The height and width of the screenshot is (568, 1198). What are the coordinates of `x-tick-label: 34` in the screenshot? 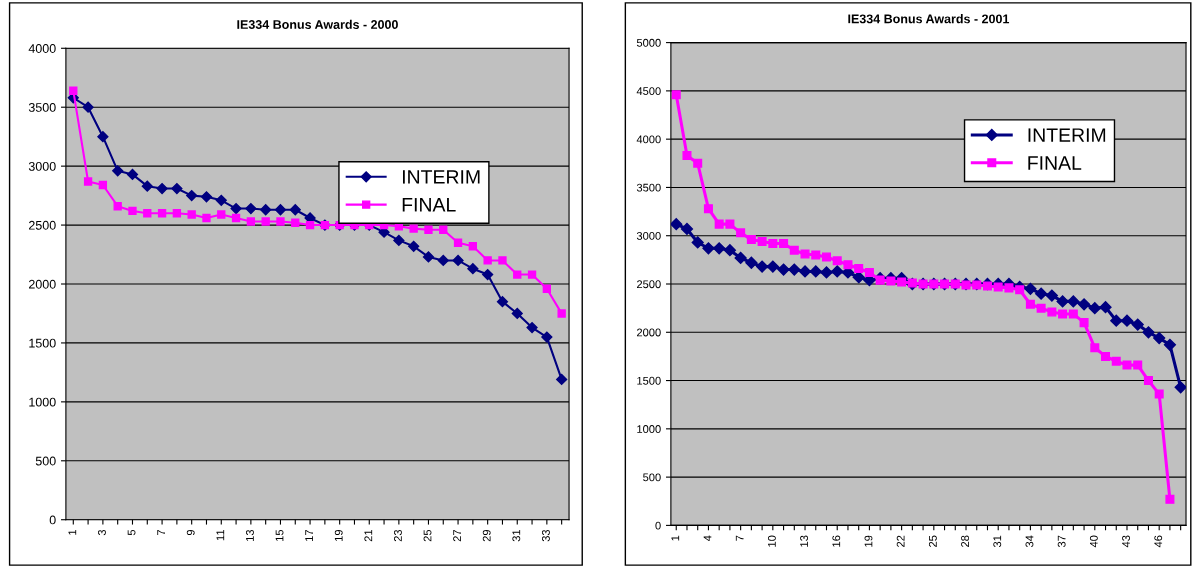 It's located at (1029, 541).